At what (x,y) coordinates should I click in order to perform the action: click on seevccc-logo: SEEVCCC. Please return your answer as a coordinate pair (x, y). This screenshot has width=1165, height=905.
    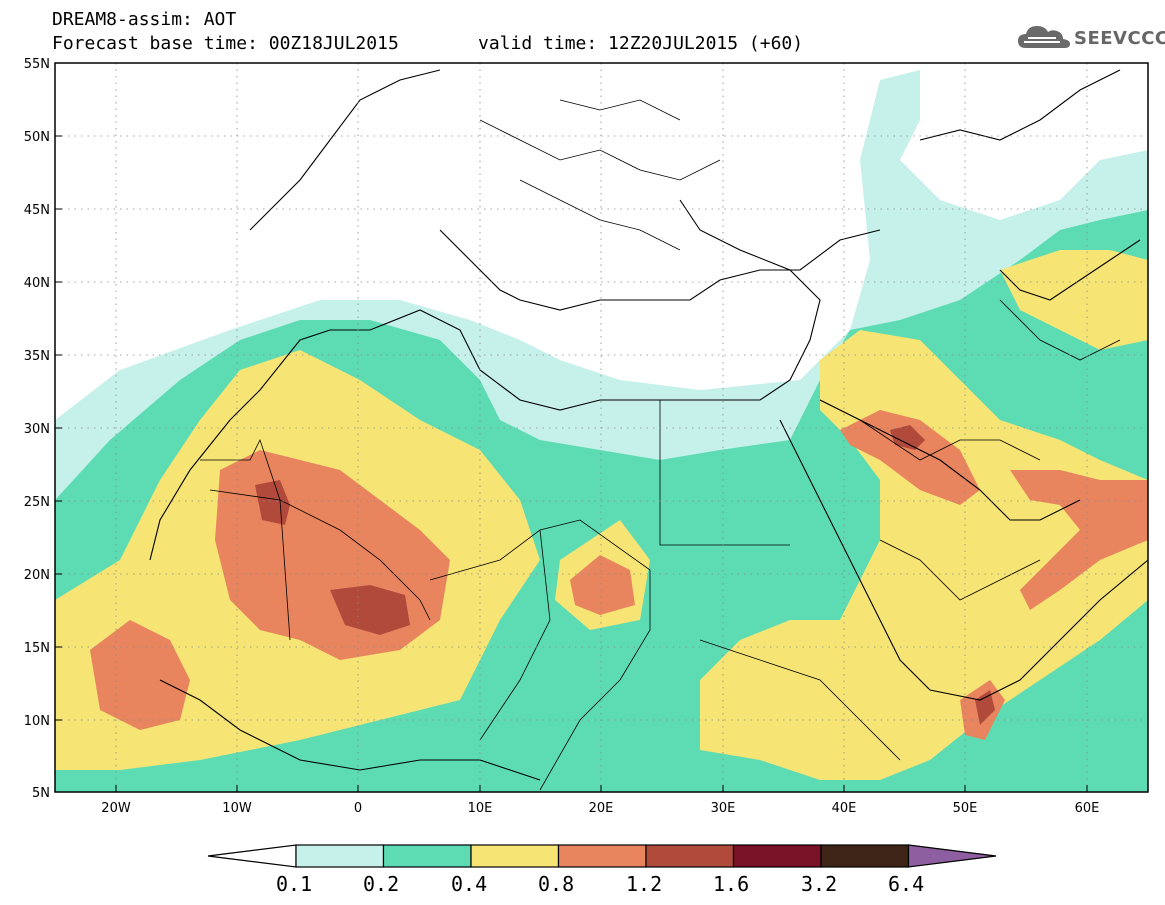
    Looking at the image, I should click on (1090, 40).